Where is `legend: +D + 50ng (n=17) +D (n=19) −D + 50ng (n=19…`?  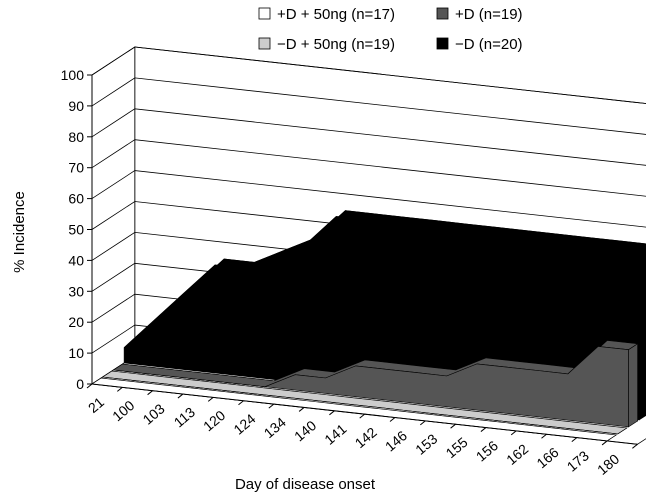
legend: +D + 50ng (n=17) +D (n=19) −D + 50ng (n=19… is located at coordinates (390, 29).